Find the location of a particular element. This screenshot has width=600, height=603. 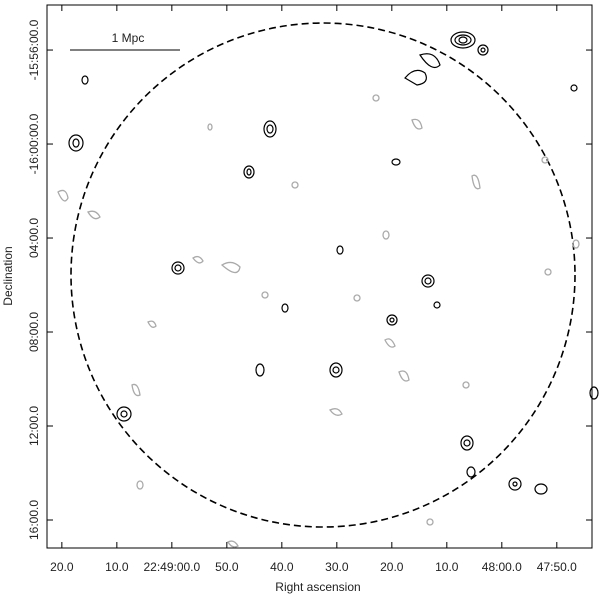

y-tick-label: -15:56:00.0 is located at coordinates (34, 49).